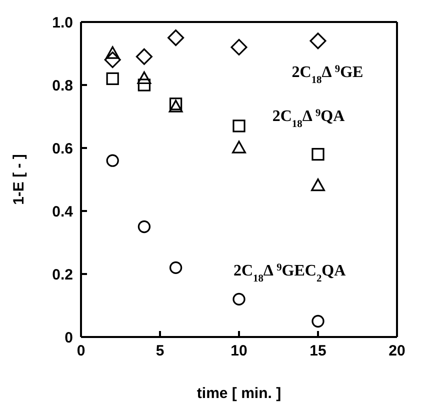 The height and width of the screenshot is (415, 421). What do you see at coordinates (309, 118) in the screenshot?
I see `series-label: 2C$_{18}$Δ $^{9}$QA` at bounding box center [309, 118].